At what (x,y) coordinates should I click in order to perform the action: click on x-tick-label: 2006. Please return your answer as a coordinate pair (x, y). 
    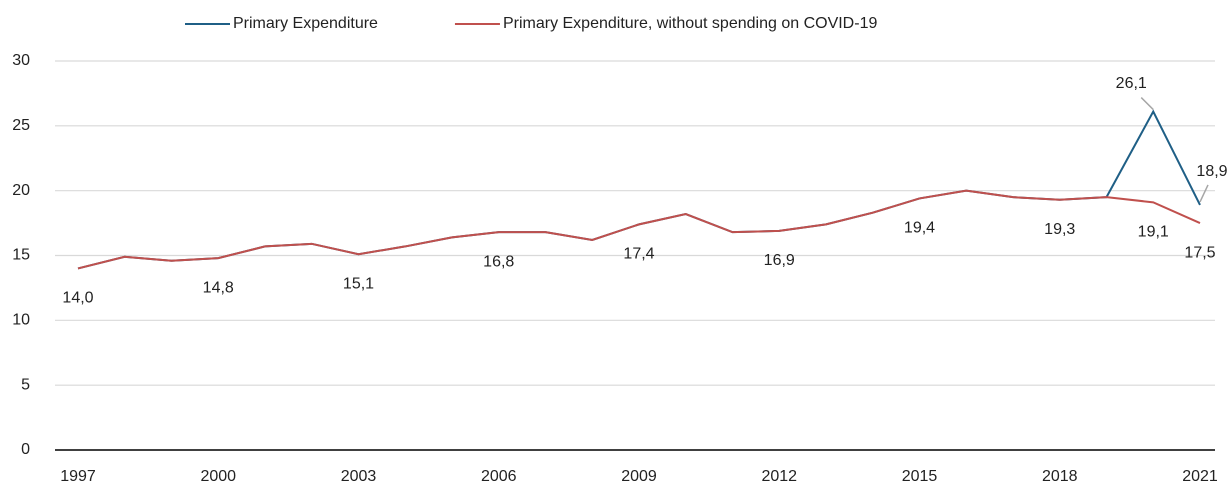
    Looking at the image, I should click on (499, 476).